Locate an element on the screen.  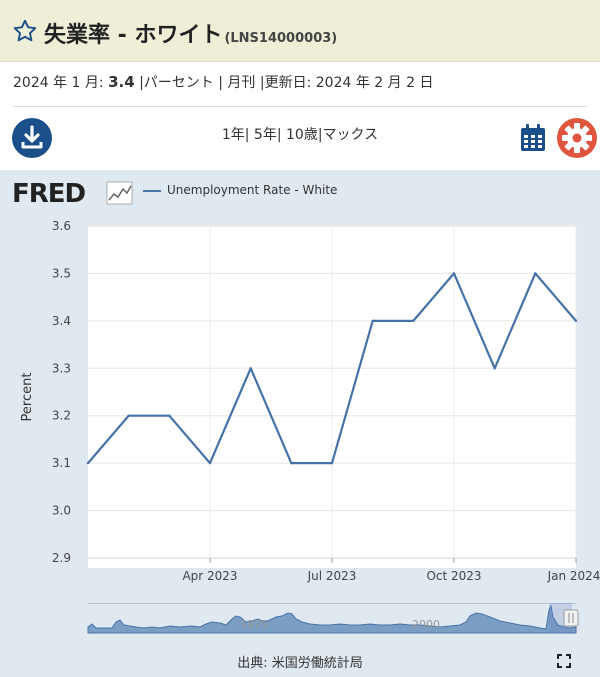
y-tick-label: 3.1 is located at coordinates (61, 463).